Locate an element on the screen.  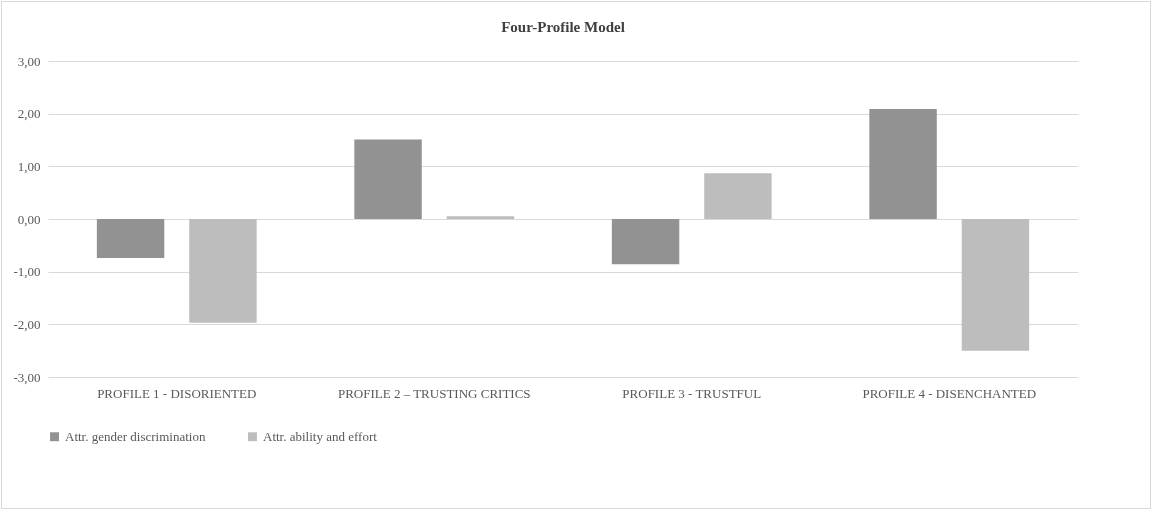
x-tick-label: PROFILE 1 - DISORIENTED is located at coordinates (177, 393).